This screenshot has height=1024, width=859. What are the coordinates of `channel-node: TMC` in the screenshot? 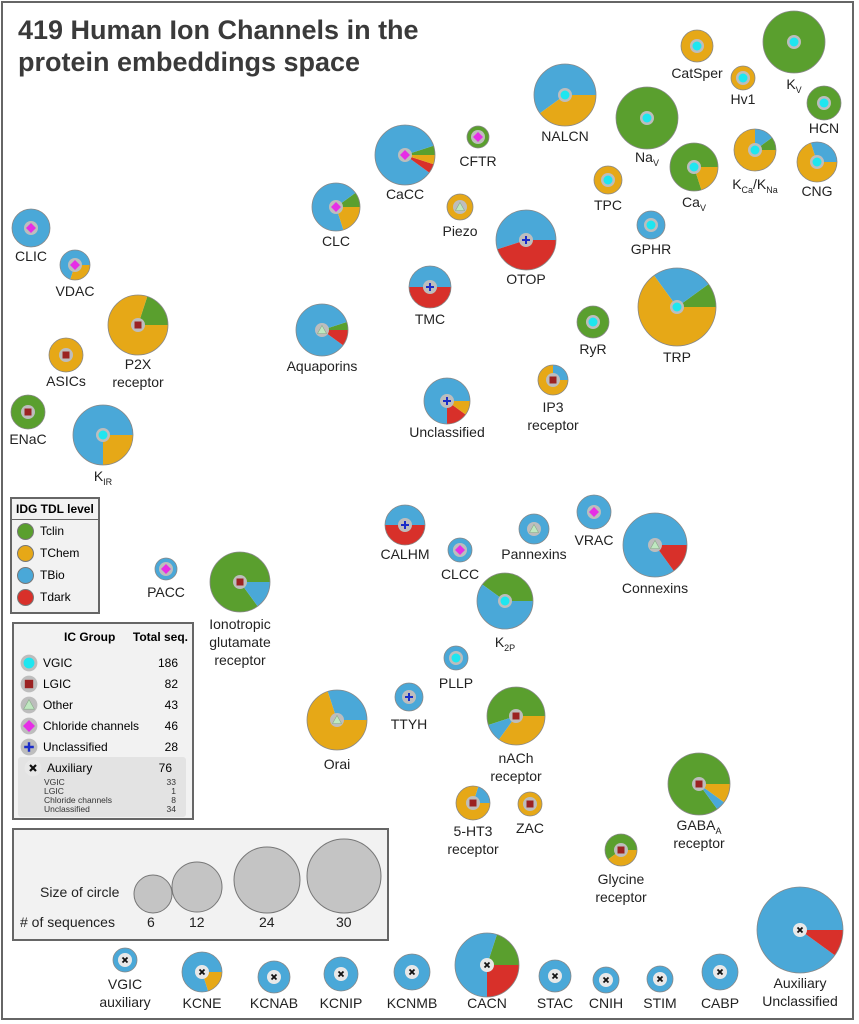 It's located at (430, 296).